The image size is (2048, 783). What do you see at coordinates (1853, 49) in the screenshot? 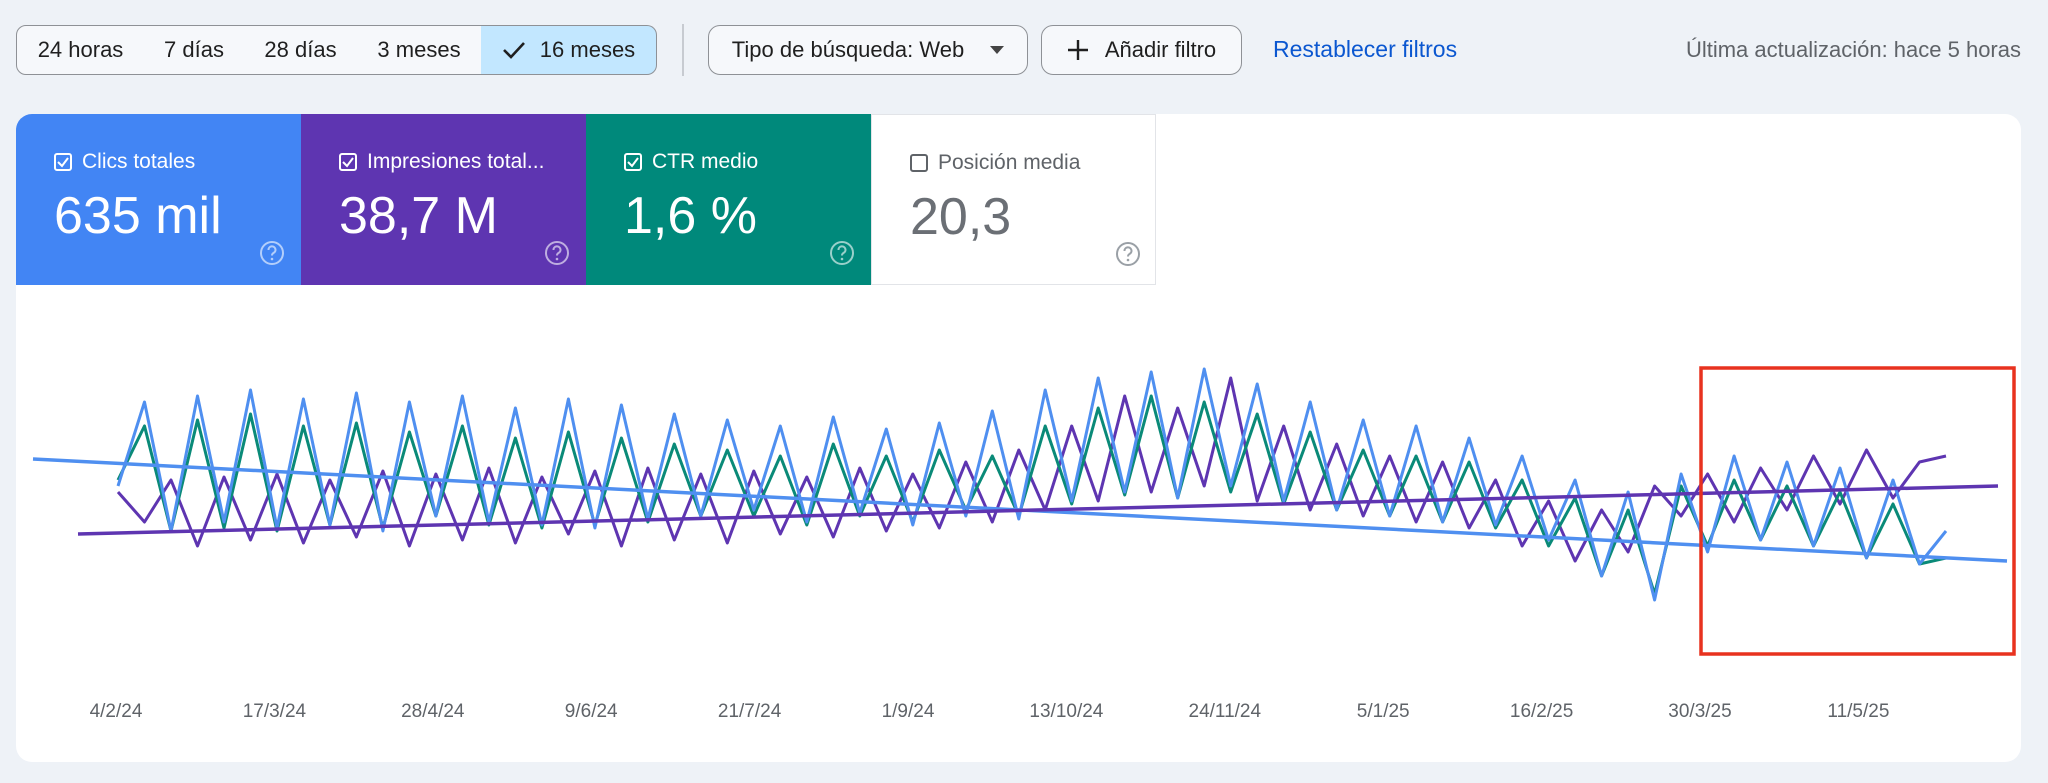
I see `last-update: Última actualización: hace 5 horas` at bounding box center [1853, 49].